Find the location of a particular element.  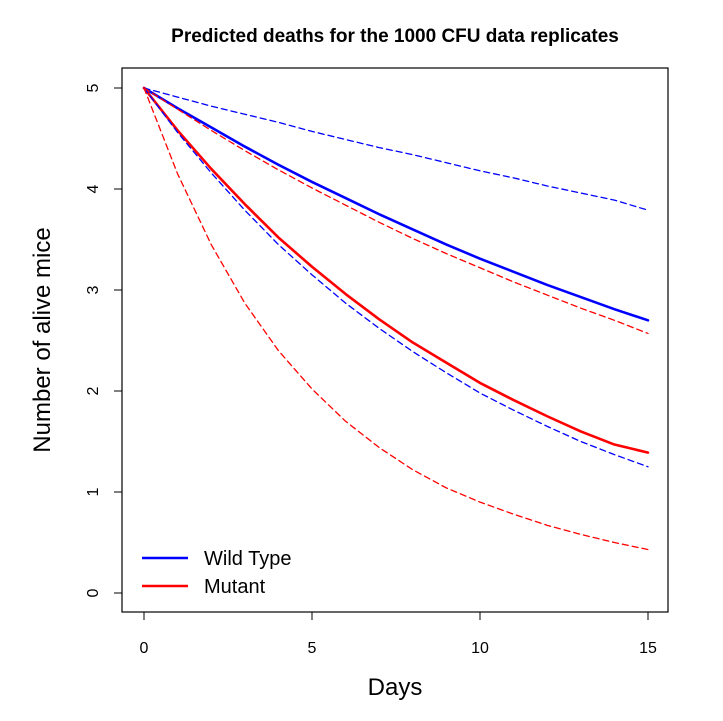

x-tick-label: 15 is located at coordinates (648, 648).